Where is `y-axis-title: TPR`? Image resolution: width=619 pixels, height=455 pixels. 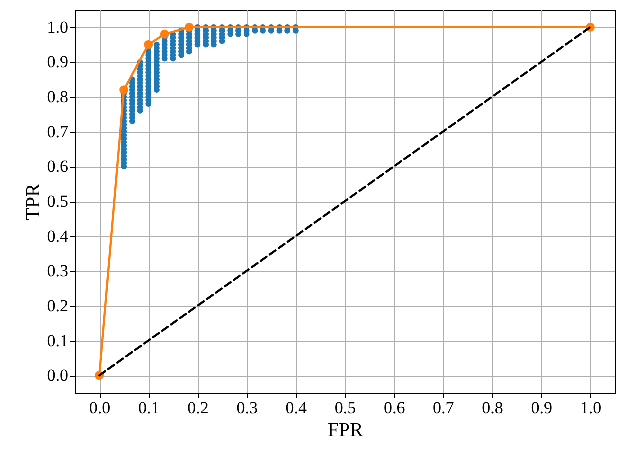
y-axis-title: TPR is located at coordinates (33, 201).